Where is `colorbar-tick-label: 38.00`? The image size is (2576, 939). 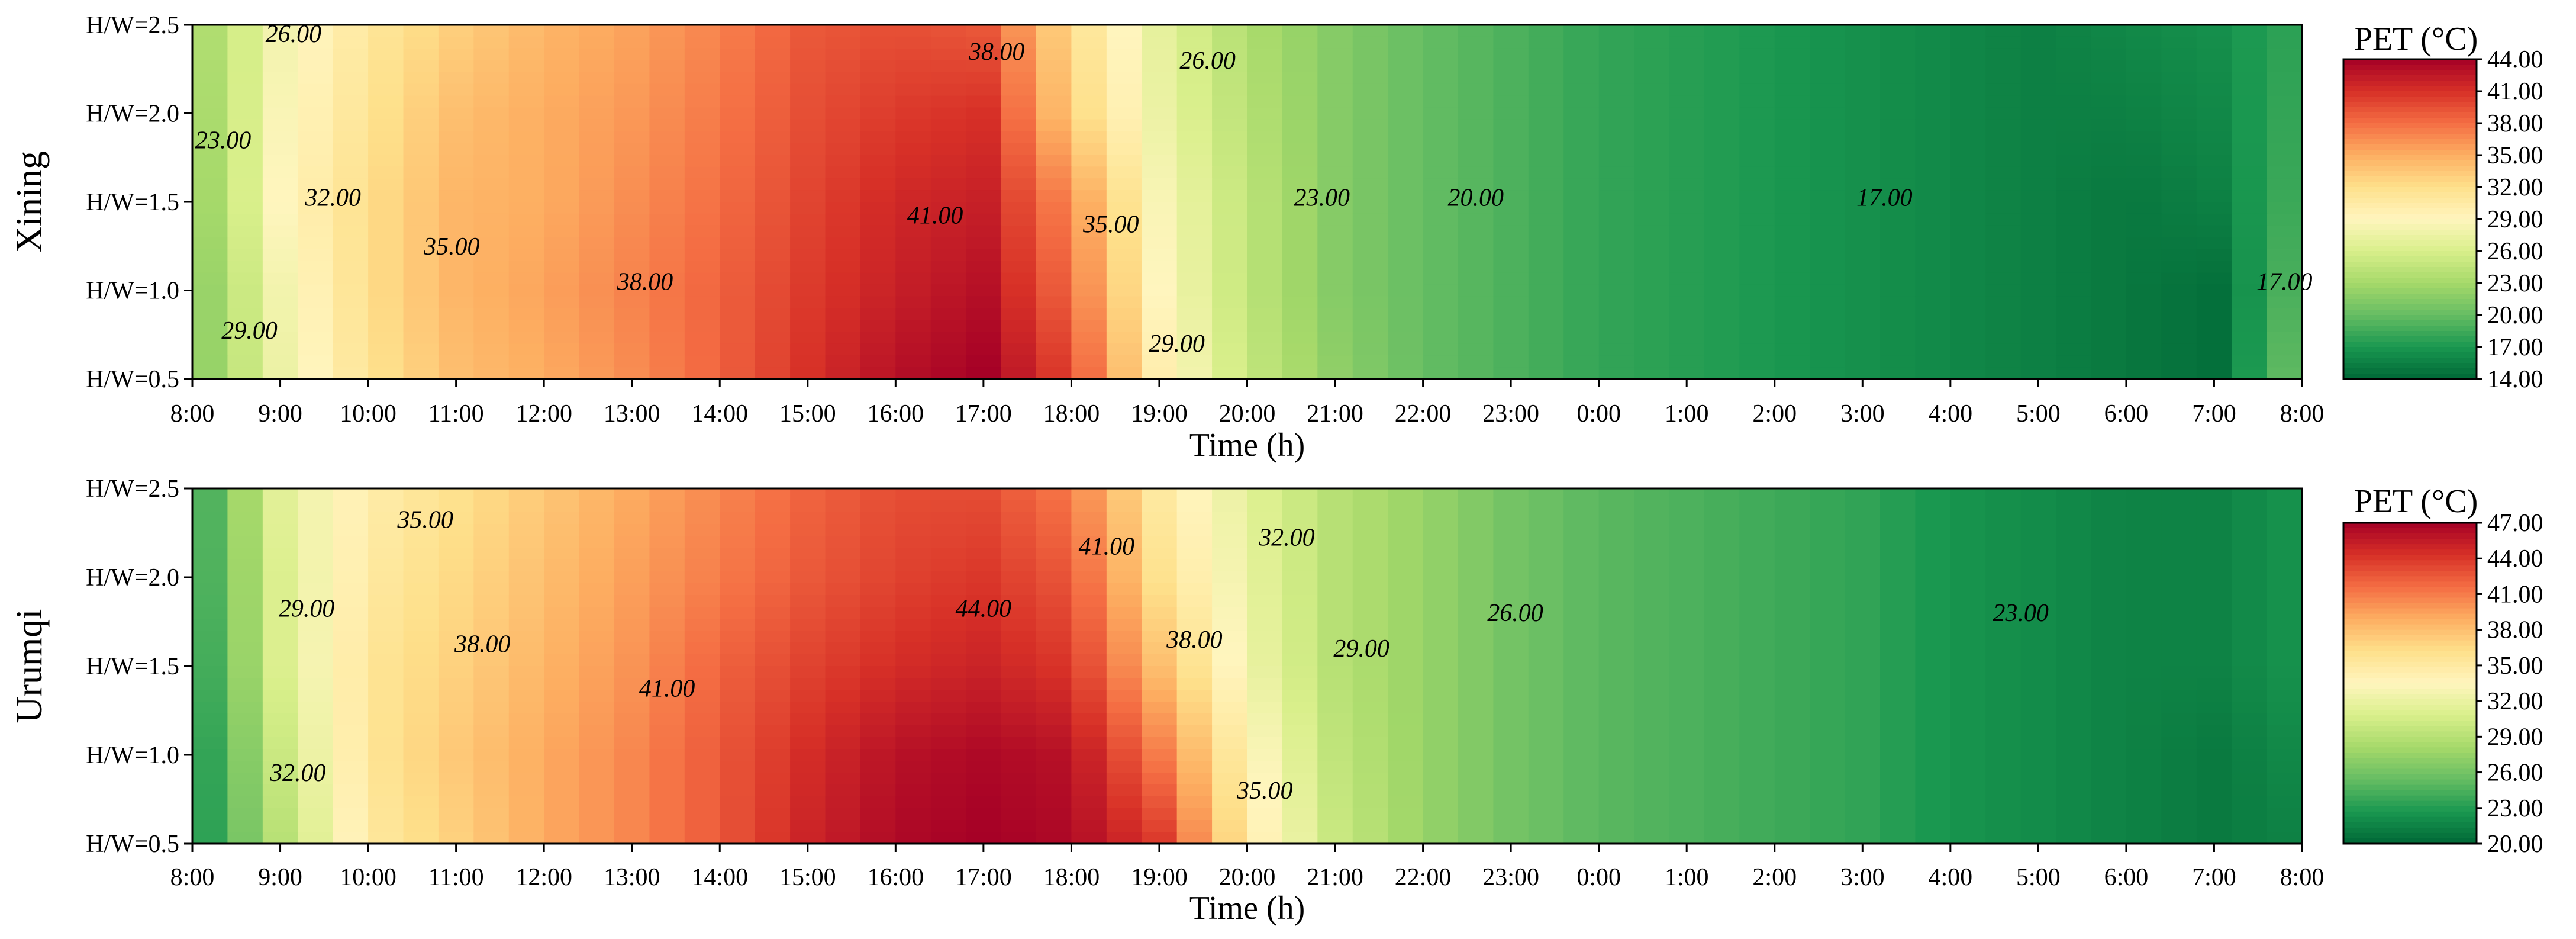 colorbar-tick-label: 38.00 is located at coordinates (2515, 124).